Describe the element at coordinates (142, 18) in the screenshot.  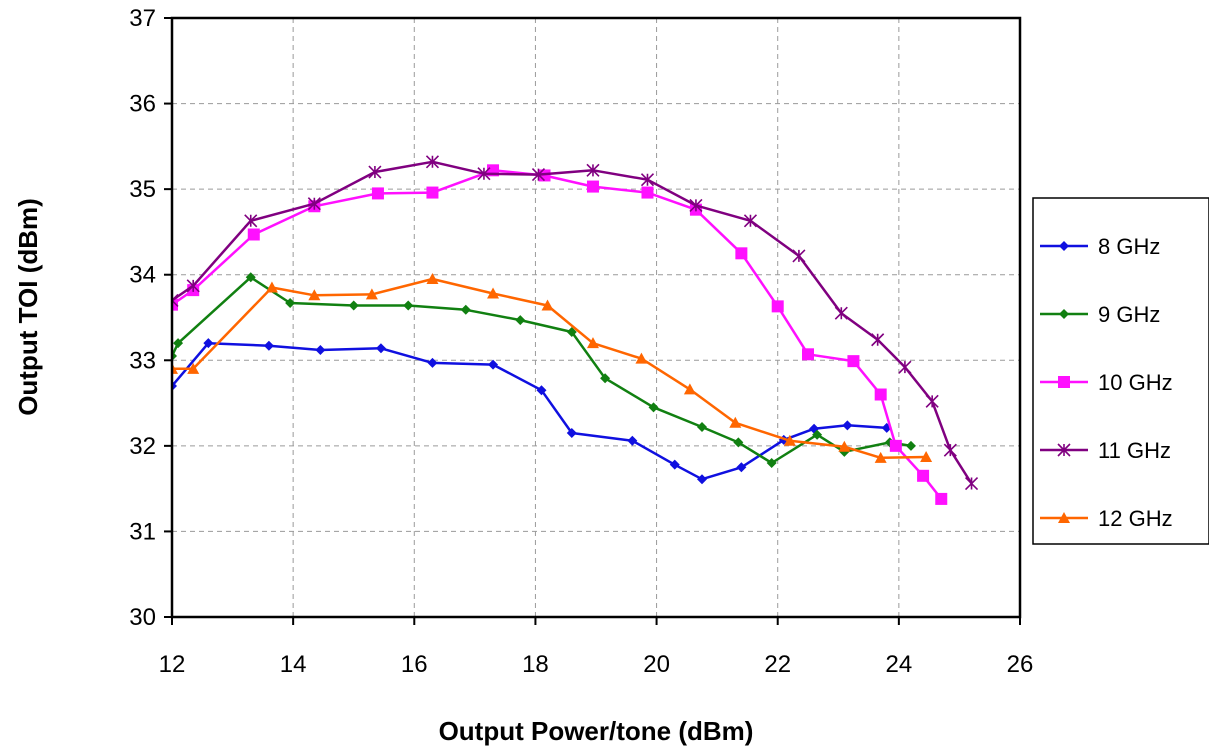
I see `y-tick-label: 37` at that location.